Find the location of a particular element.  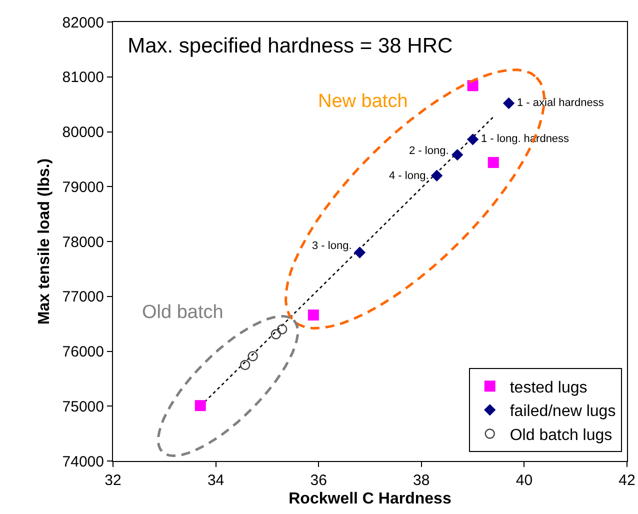

x-tick-label: 36 is located at coordinates (318, 480).